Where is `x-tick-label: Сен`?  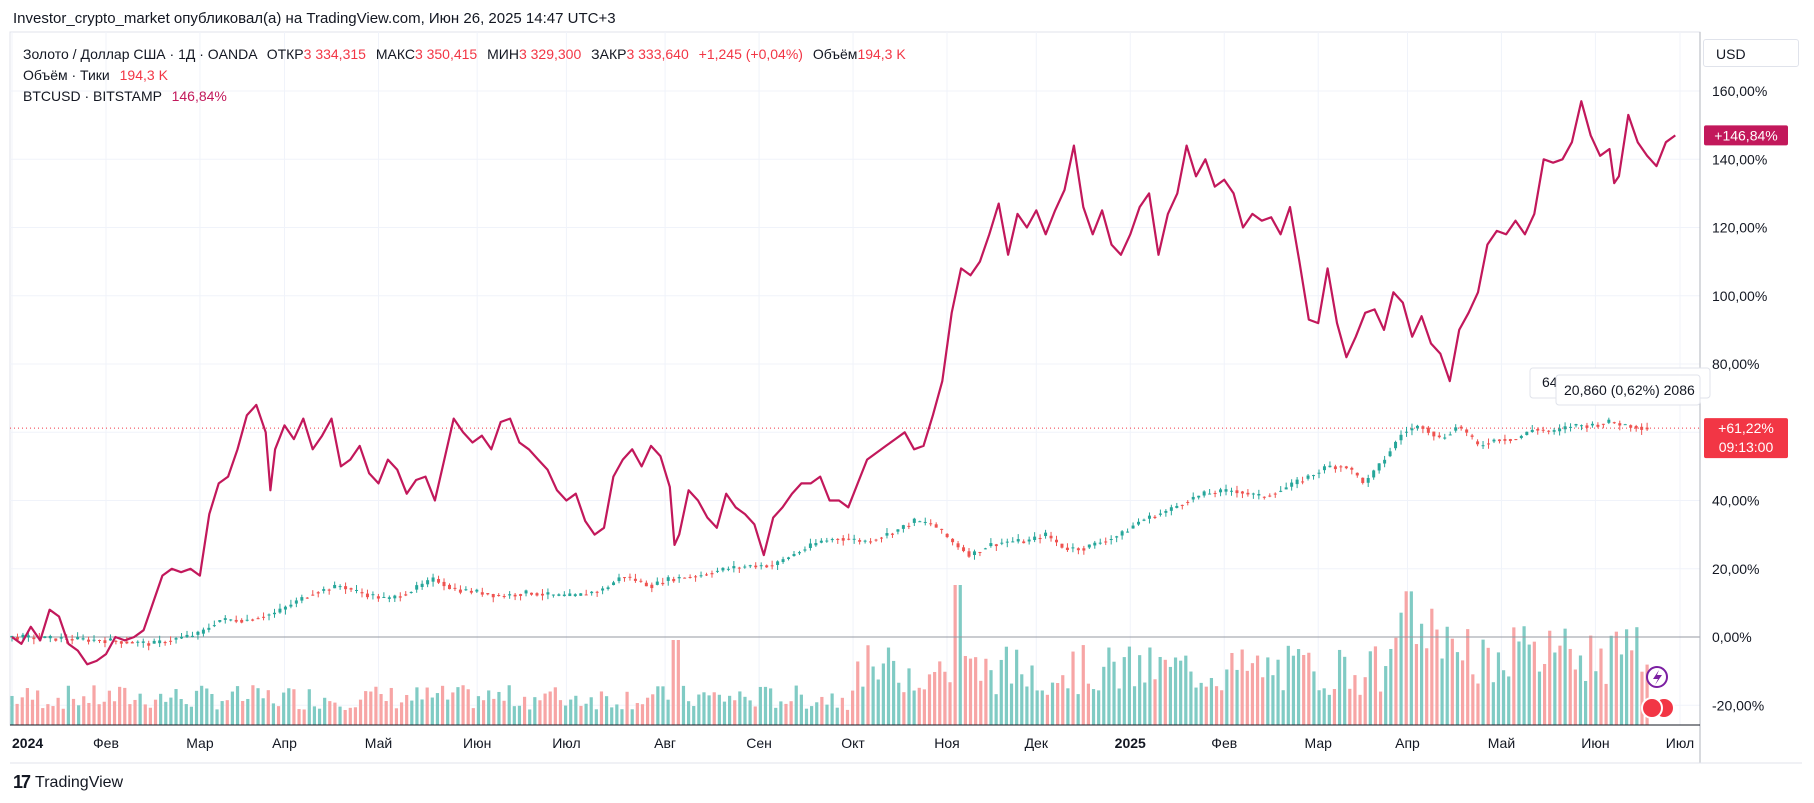 x-tick-label: Сен is located at coordinates (759, 743).